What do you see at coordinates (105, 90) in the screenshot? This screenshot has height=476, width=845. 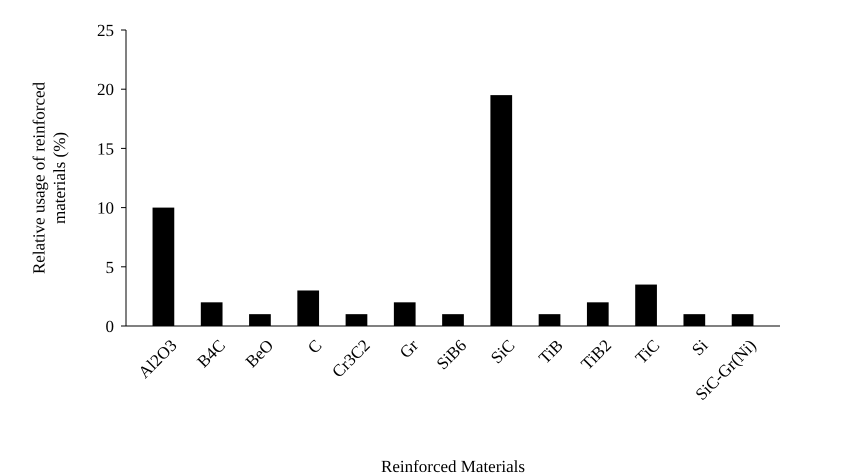 I see `y-tick-label: 20` at bounding box center [105, 90].